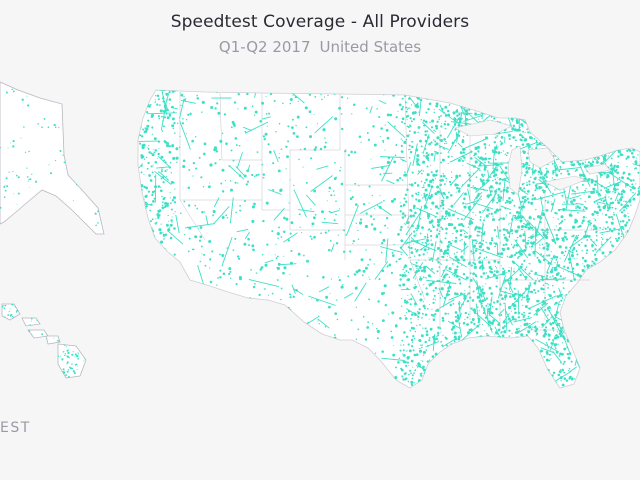 The width and height of the screenshot is (640, 480). I want to click on map-subtitle: Q1-Q2 2017 United States, so click(320, 47).